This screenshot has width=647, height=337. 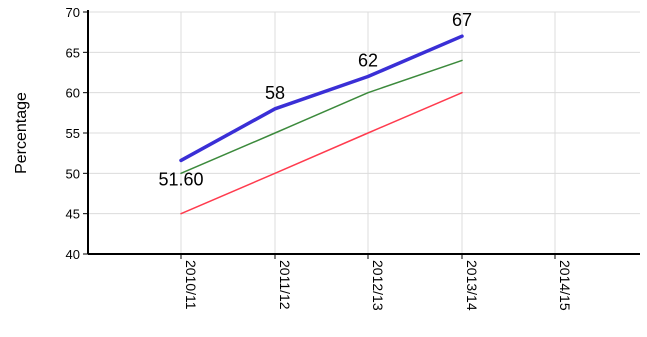 I want to click on y-tick-label: 45, so click(x=73, y=214).